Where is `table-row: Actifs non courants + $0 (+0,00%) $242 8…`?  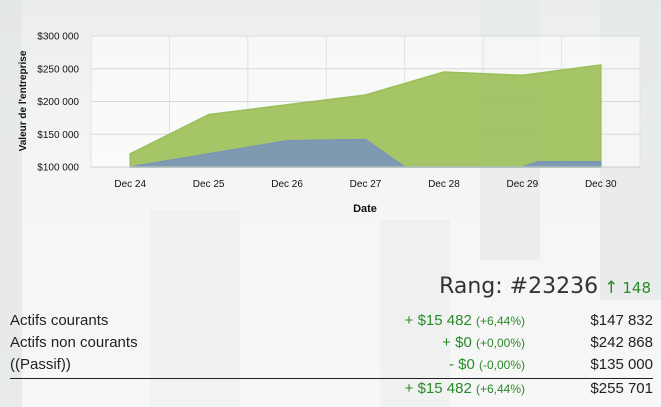
table-row: Actifs non courants + $0 (+0,00%) $242 8… is located at coordinates (331, 345).